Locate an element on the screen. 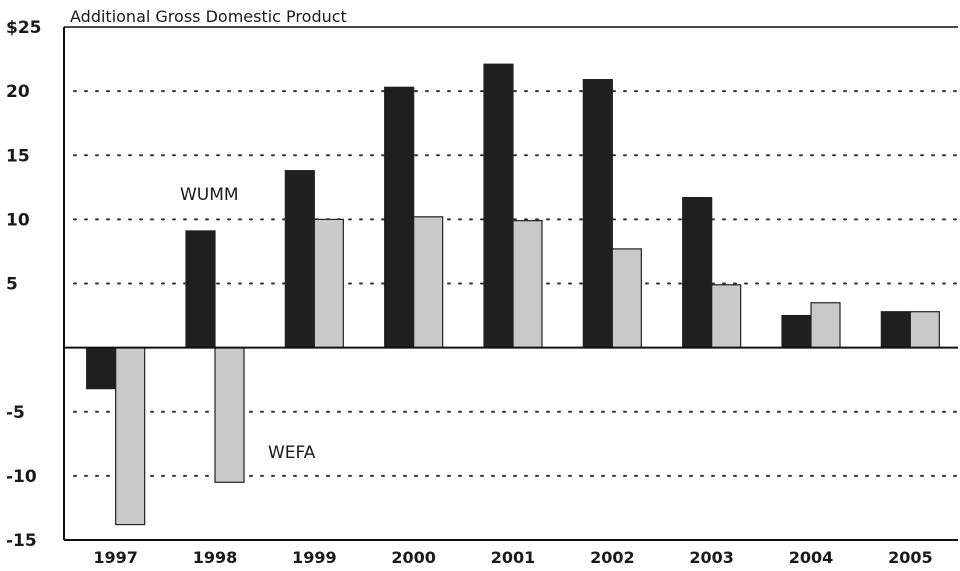  y-tick-label: 10 is located at coordinates (18, 220).